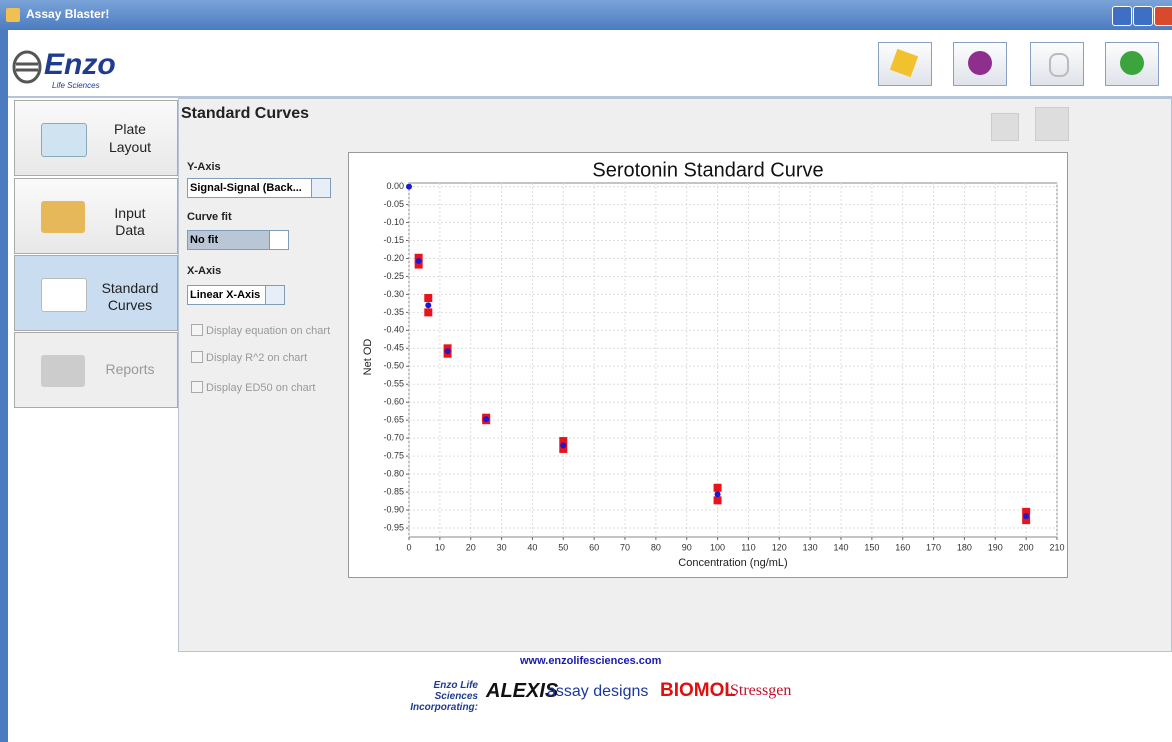 This screenshot has height=742, width=1172. What do you see at coordinates (902, 547) in the screenshot?
I see `x-tick-label: 160` at bounding box center [902, 547].